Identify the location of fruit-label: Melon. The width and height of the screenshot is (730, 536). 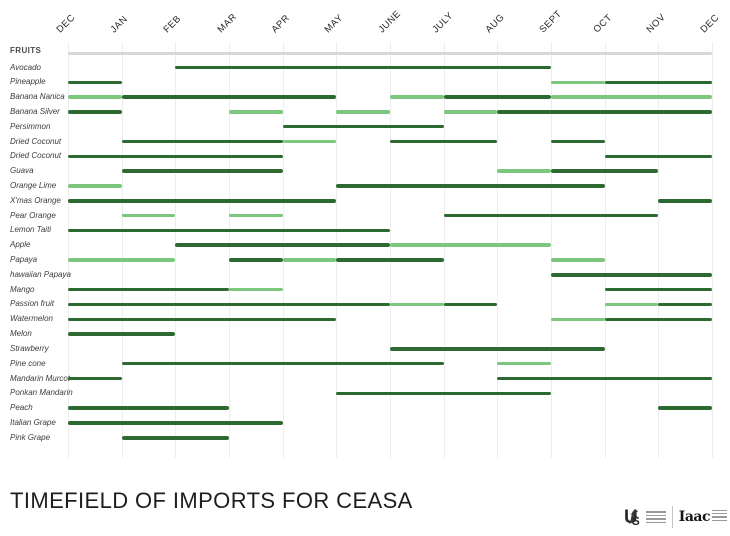
(21, 334).